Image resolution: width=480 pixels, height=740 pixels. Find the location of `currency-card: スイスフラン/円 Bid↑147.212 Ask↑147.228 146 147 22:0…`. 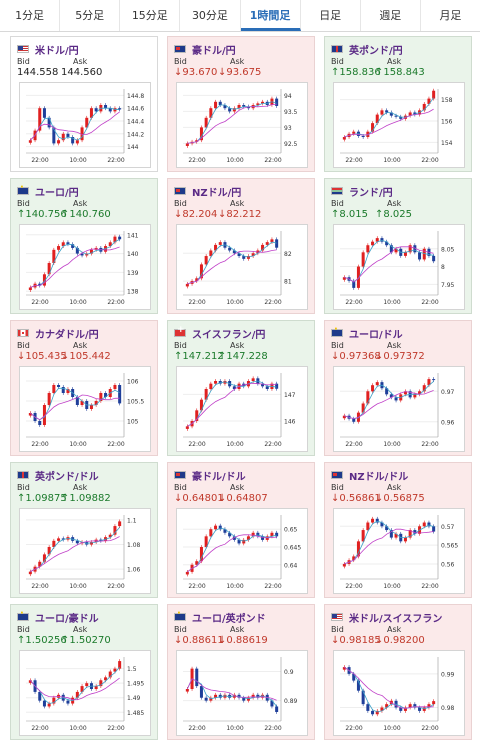

currency-card: スイスフラン/円 Bid↑147.212 Ask↑147.228 146 147 22:0… is located at coordinates (241, 388).